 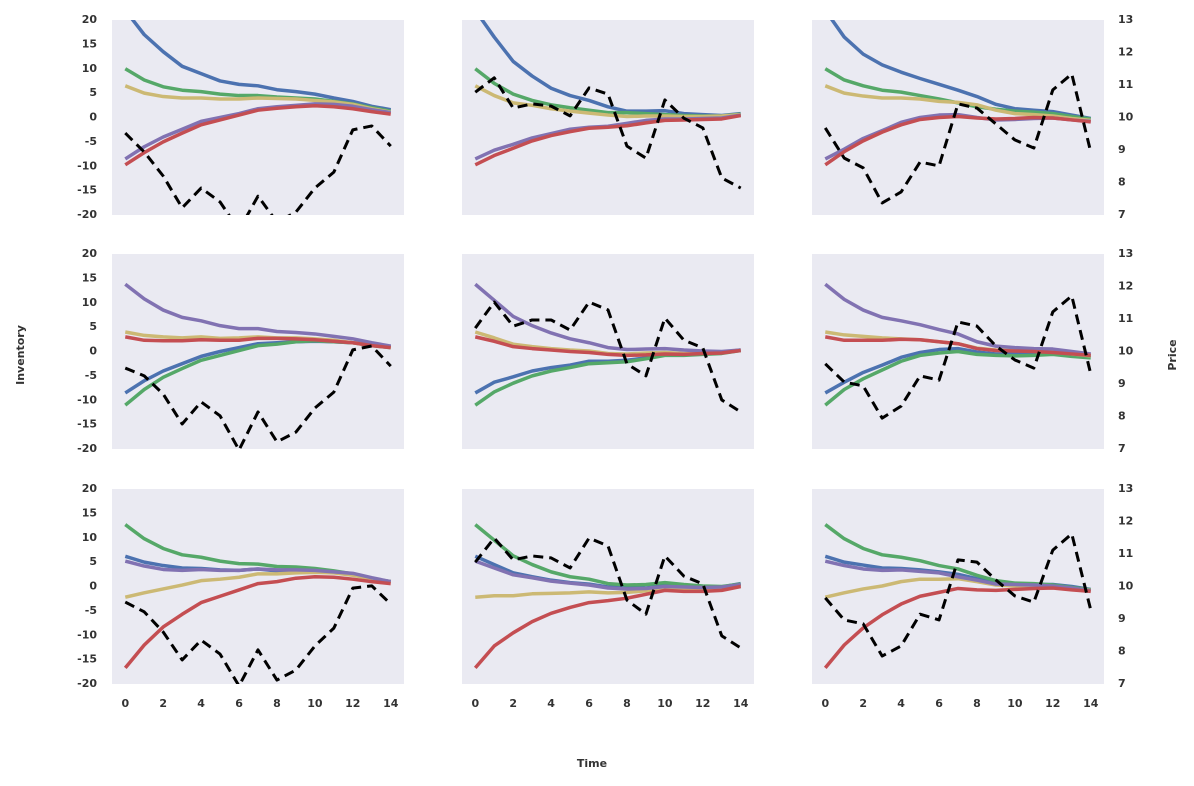 I want to click on panel, so click(x=608, y=351).